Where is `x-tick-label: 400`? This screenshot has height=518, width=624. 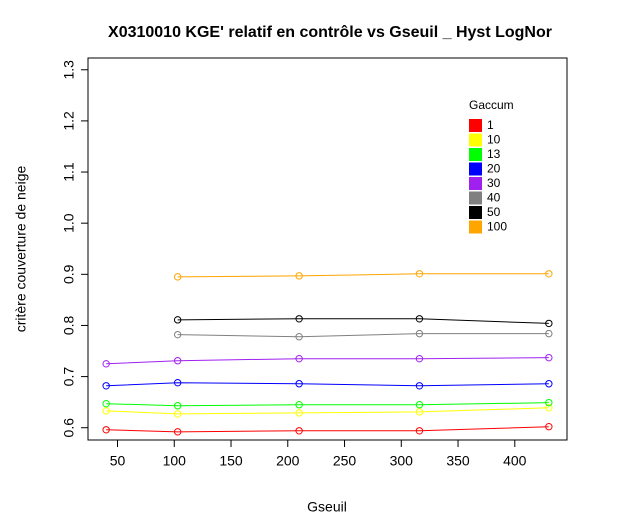 x-tick-label: 400 is located at coordinates (515, 461).